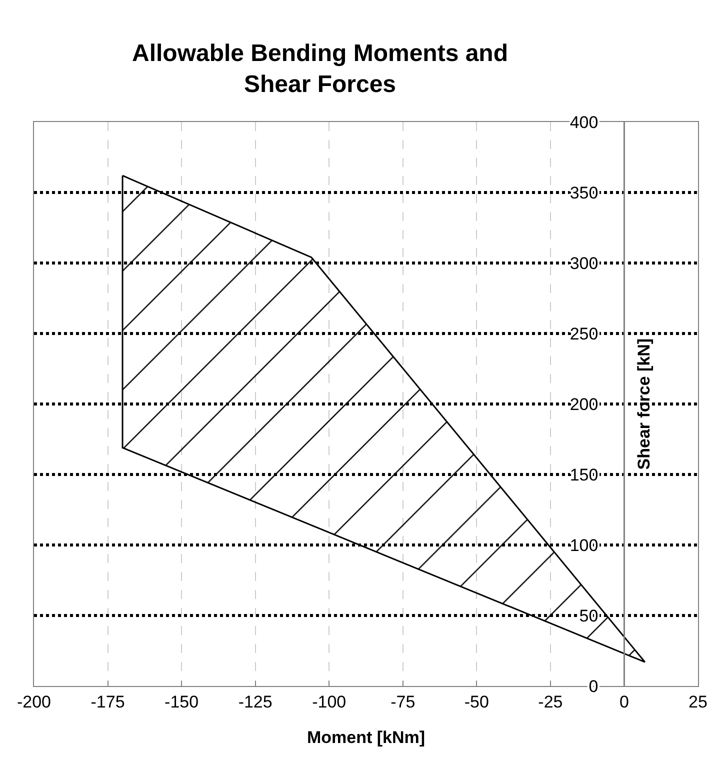 The image size is (719, 773). I want to click on x-tick-label: -200, so click(34, 702).